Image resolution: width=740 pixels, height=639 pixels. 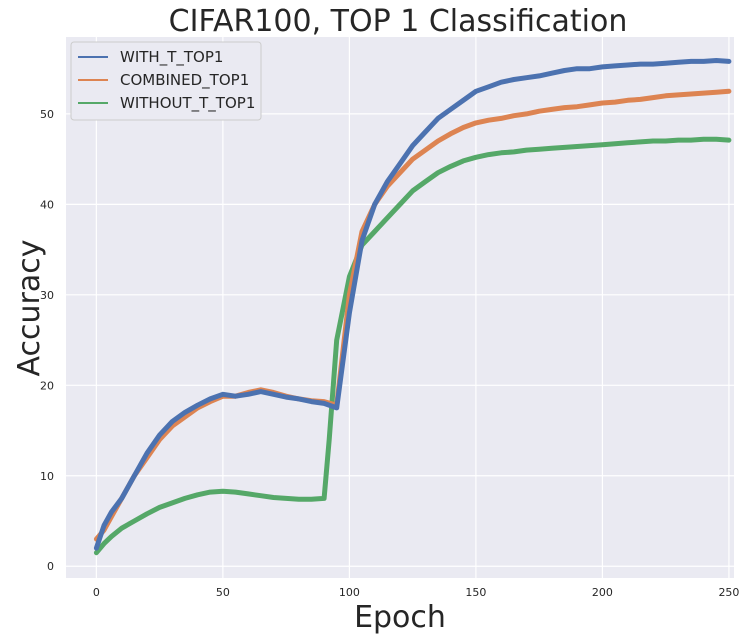 What do you see at coordinates (96, 592) in the screenshot?
I see `x-tick-label: 0` at bounding box center [96, 592].